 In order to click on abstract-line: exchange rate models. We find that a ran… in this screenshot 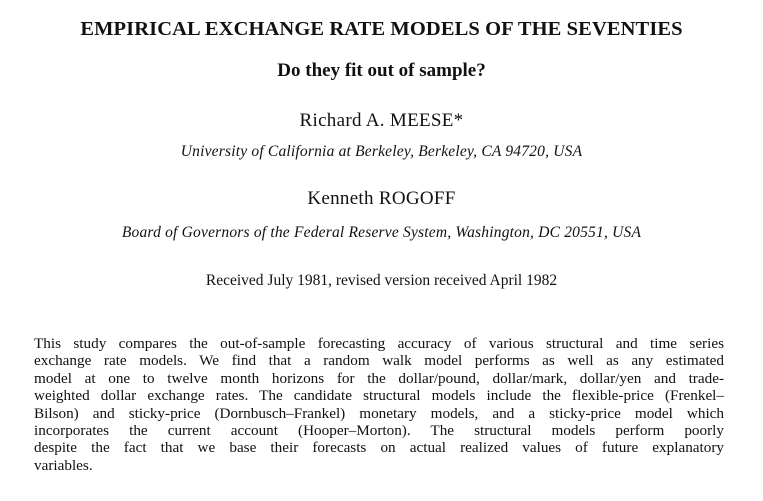, I will do `click(379, 361)`.